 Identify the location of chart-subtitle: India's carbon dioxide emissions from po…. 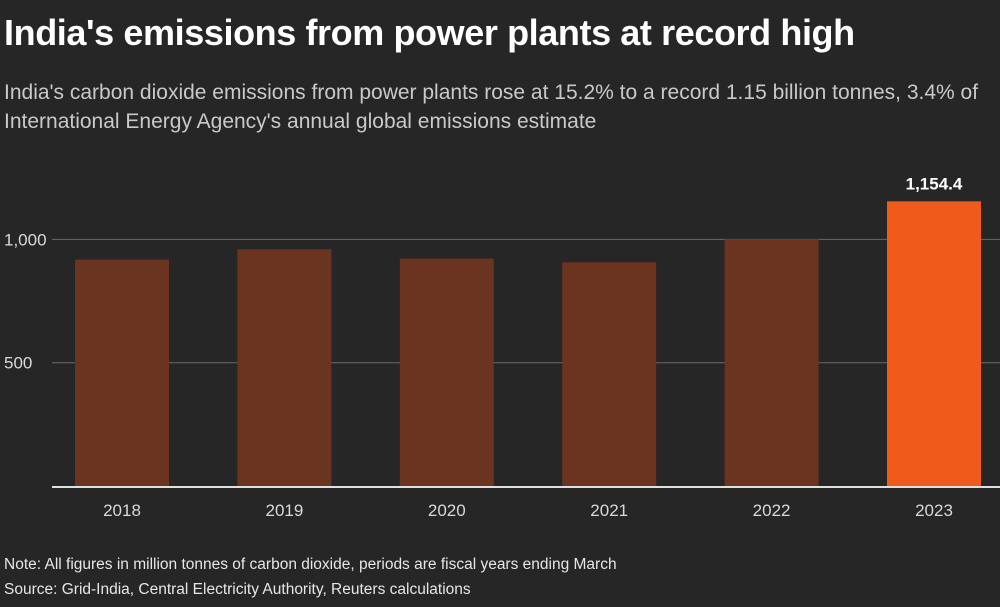
(491, 107).